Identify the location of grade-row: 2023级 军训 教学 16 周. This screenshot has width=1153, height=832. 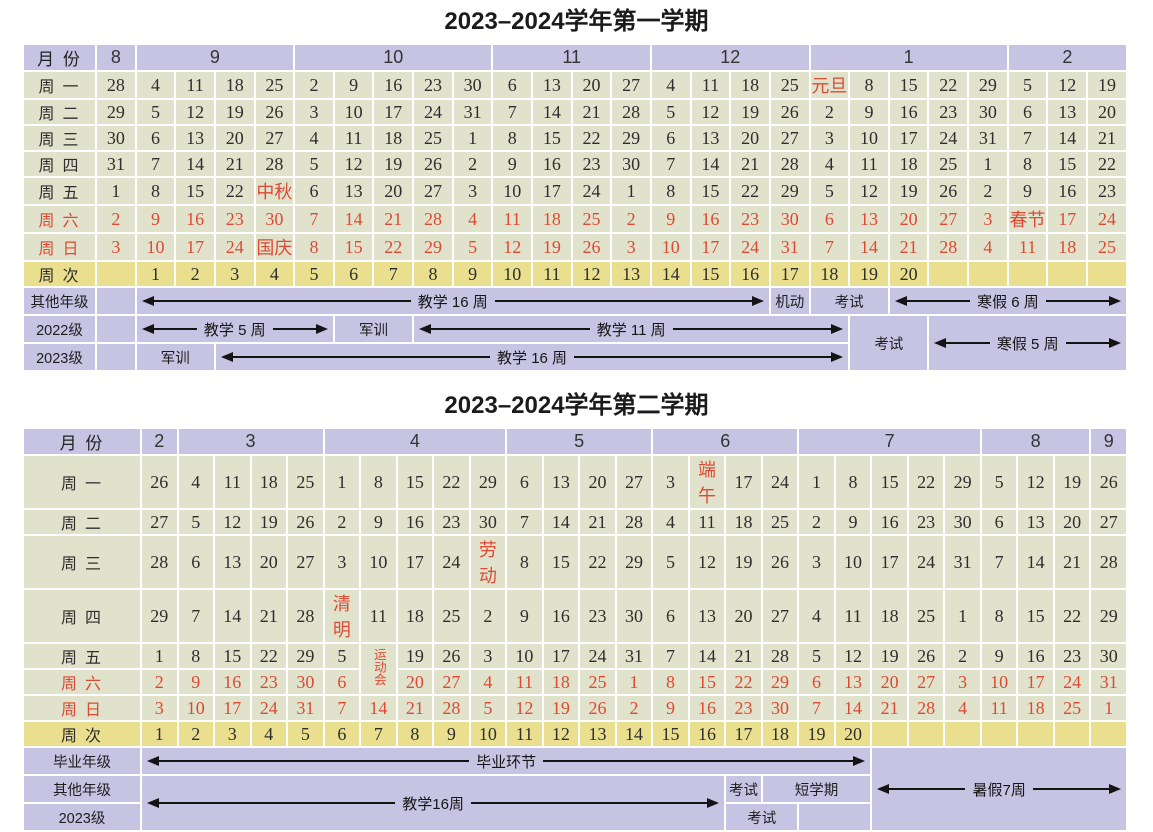
(574, 357).